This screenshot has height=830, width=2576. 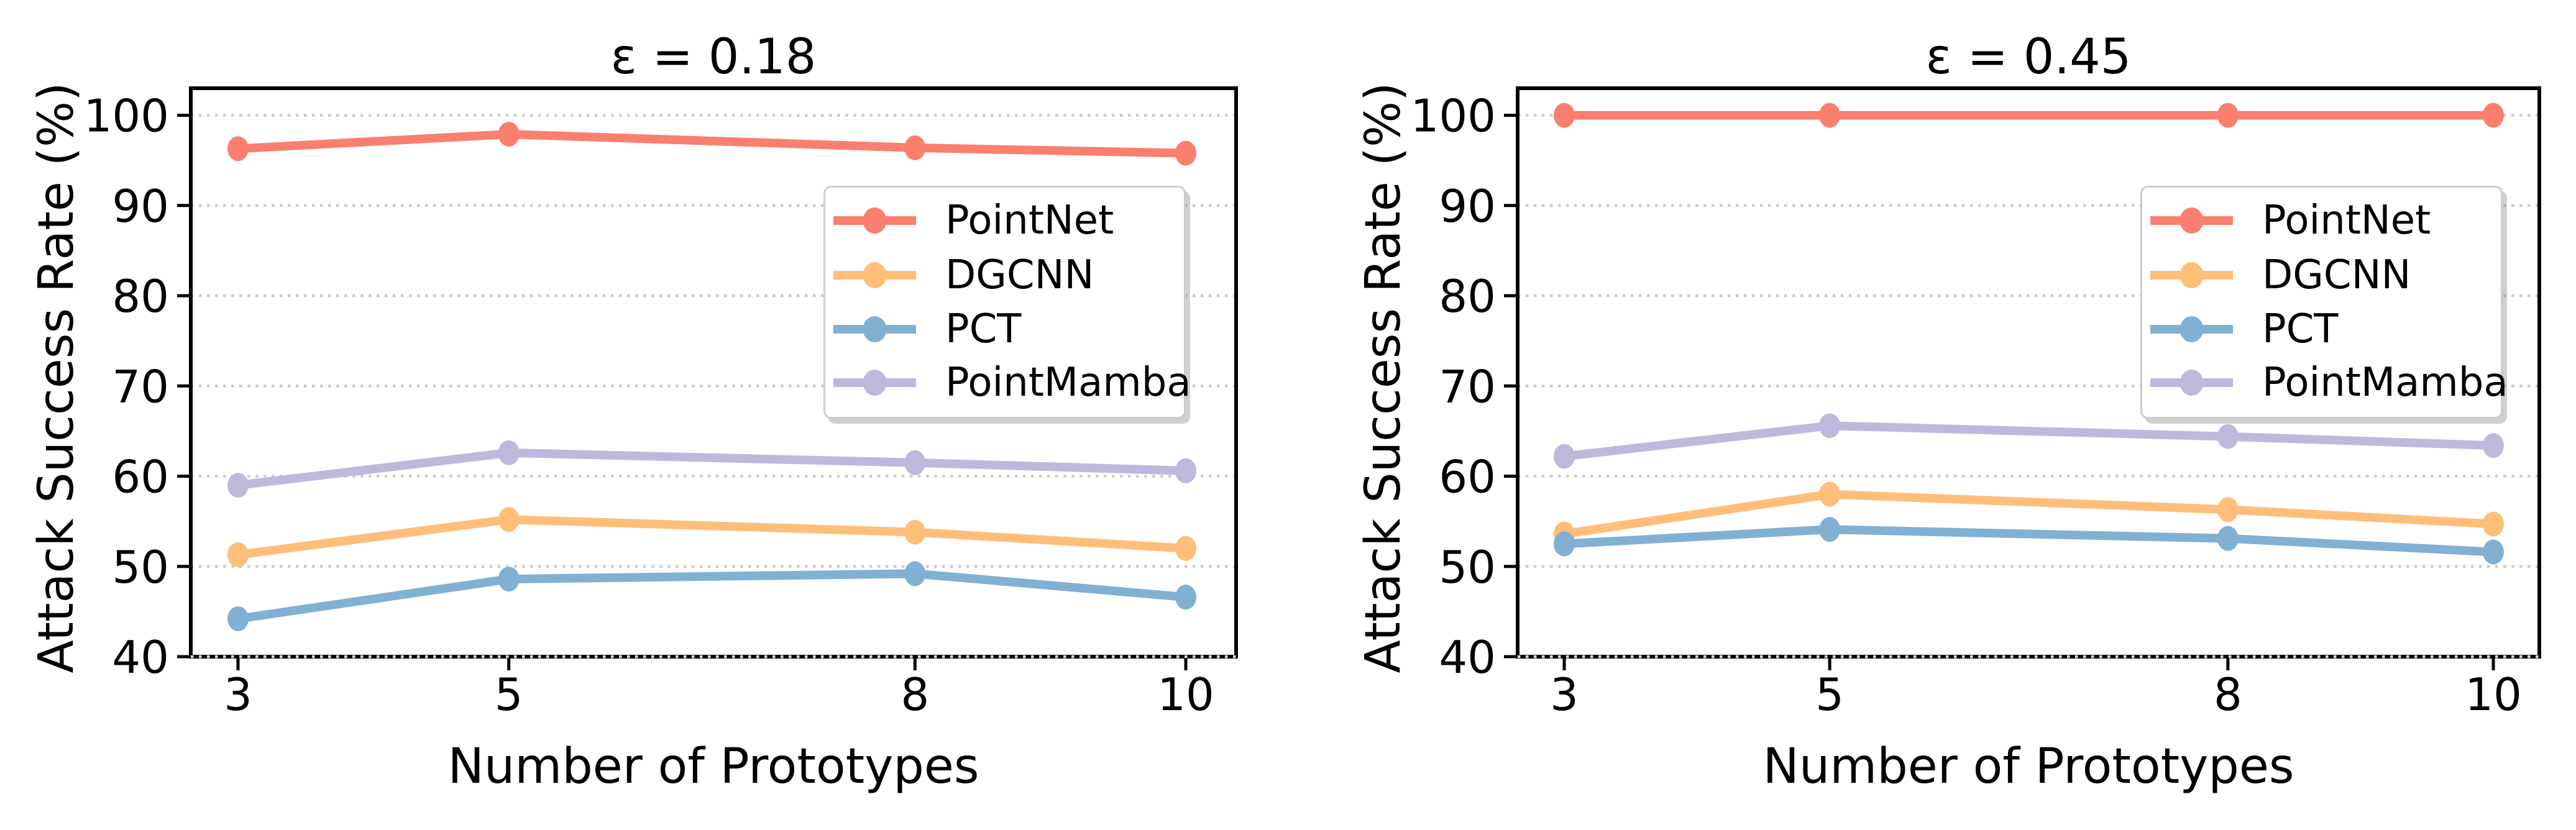 I want to click on panel2-xaxis-label: Number of Prototypes, so click(x=2028, y=767).